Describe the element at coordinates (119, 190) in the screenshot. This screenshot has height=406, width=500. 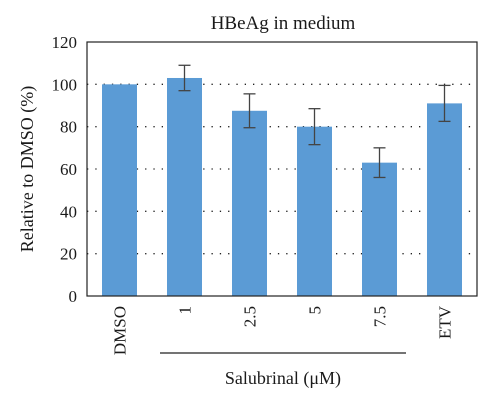
I see `bar-dmso` at that location.